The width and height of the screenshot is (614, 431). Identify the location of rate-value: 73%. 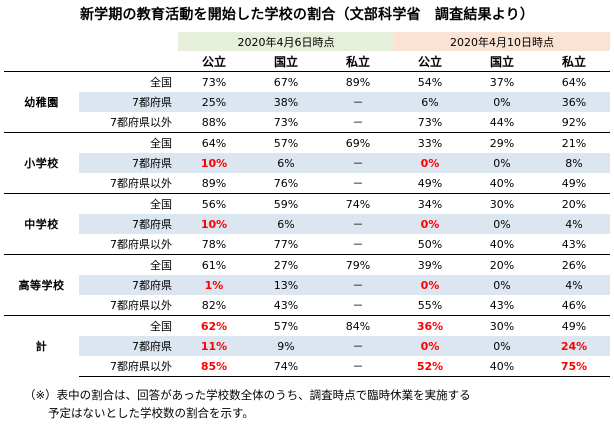
(214, 82).